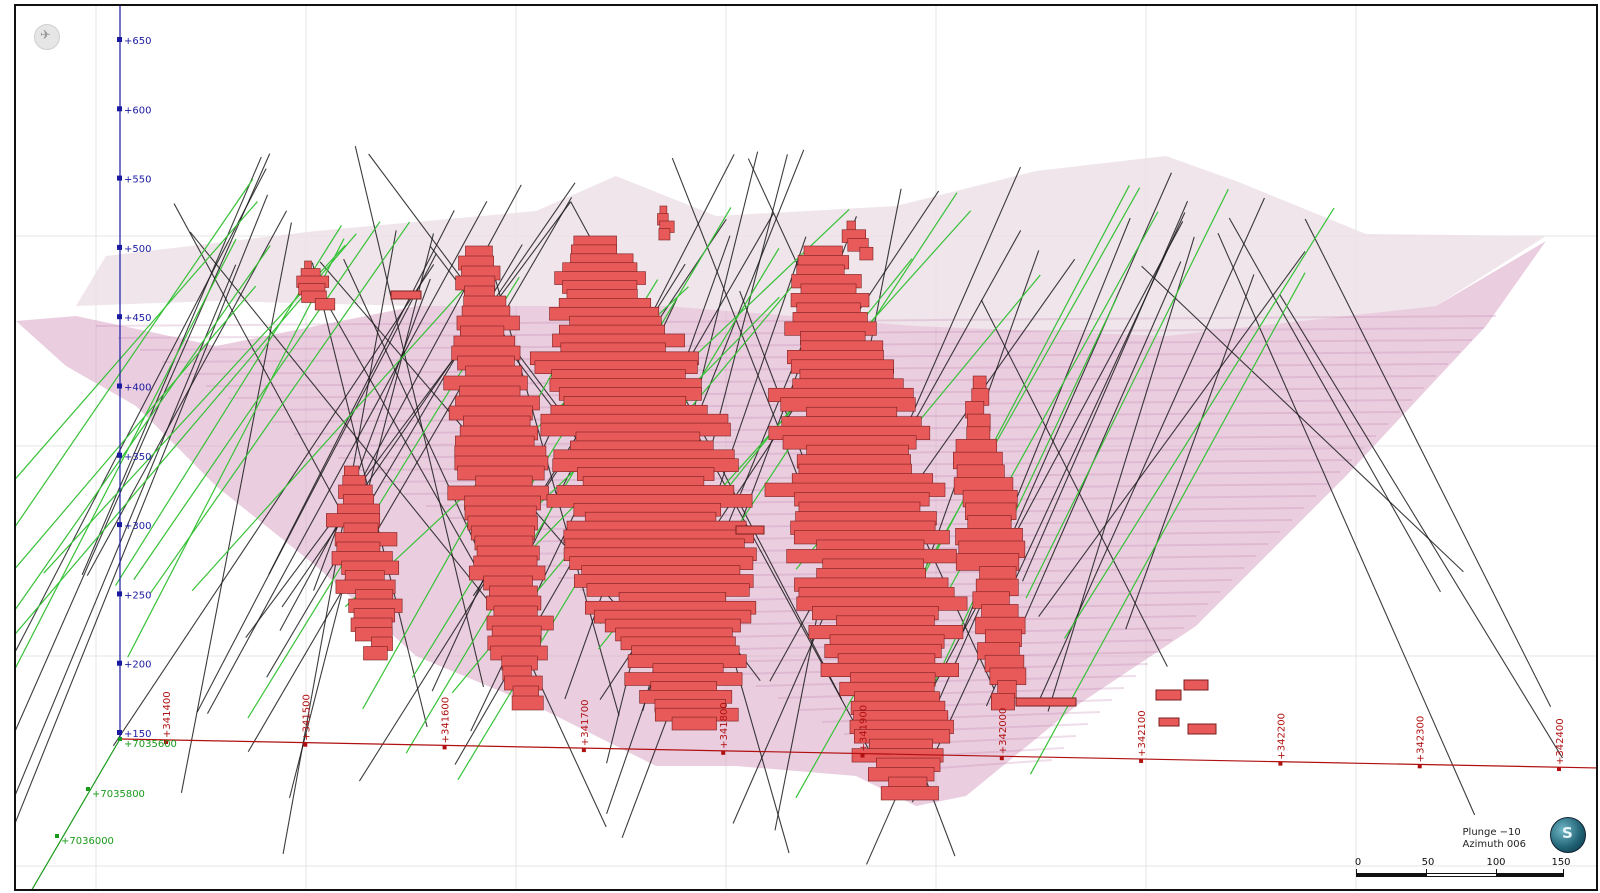 This screenshot has width=1600, height=893. I want to click on scale-label-150: 150, so click(1561, 862).